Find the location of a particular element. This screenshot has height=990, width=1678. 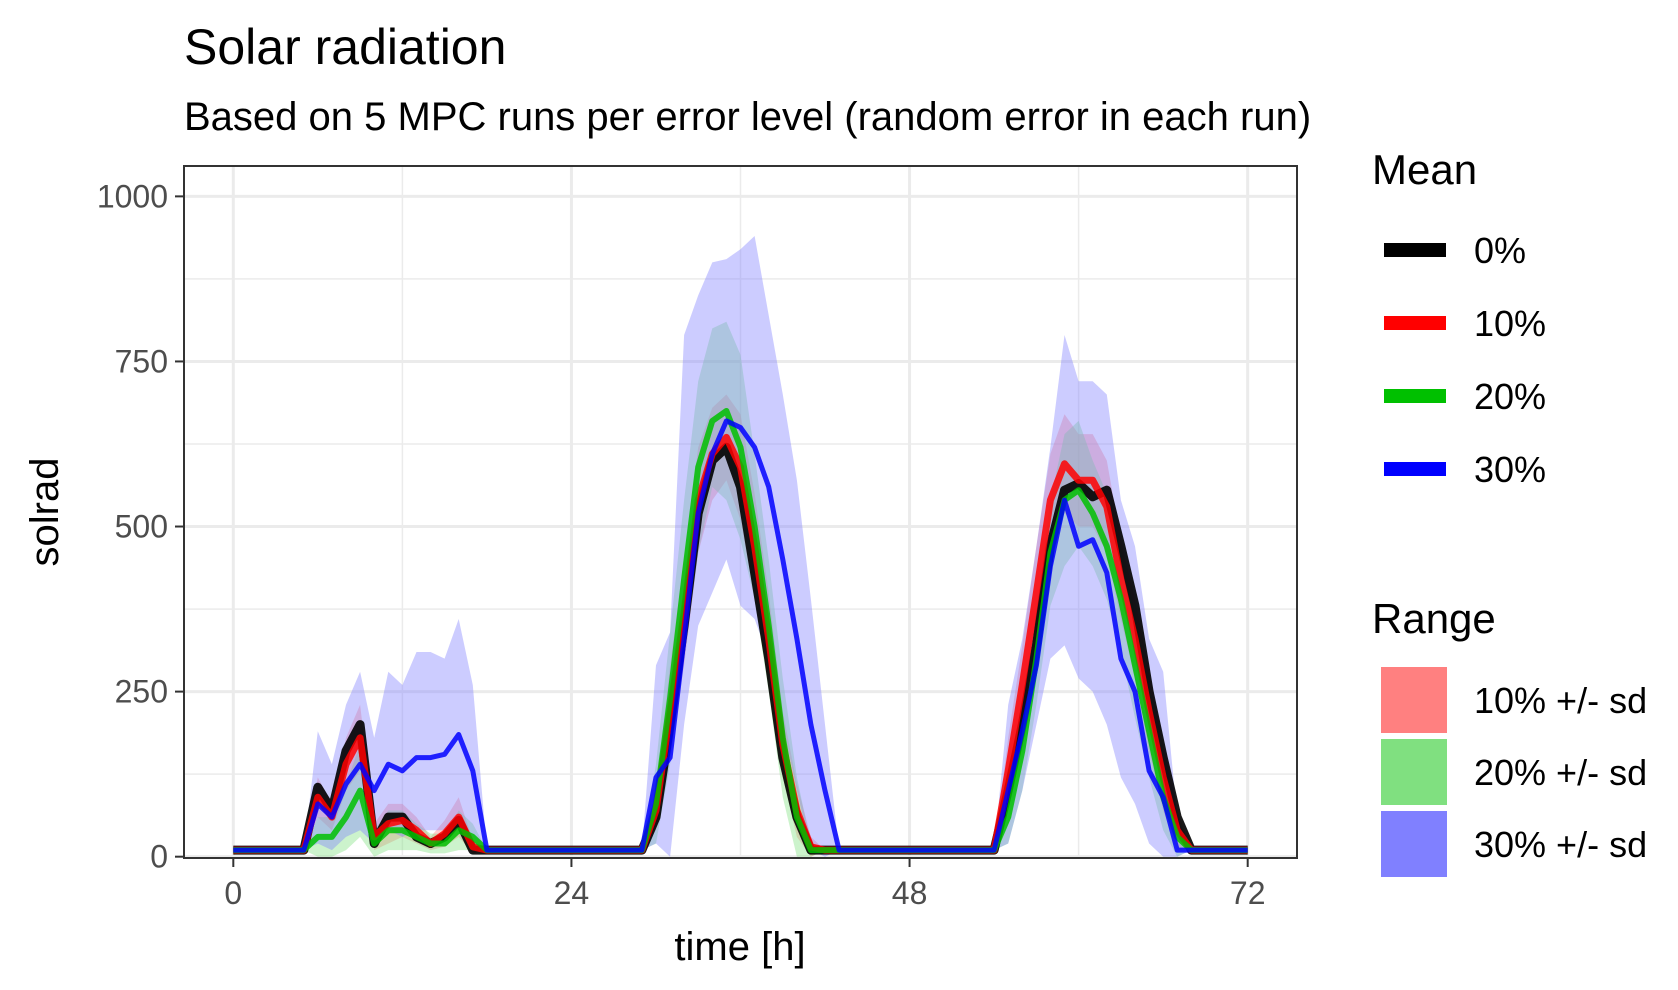

y-tick-label: 1000 is located at coordinates (132, 196).